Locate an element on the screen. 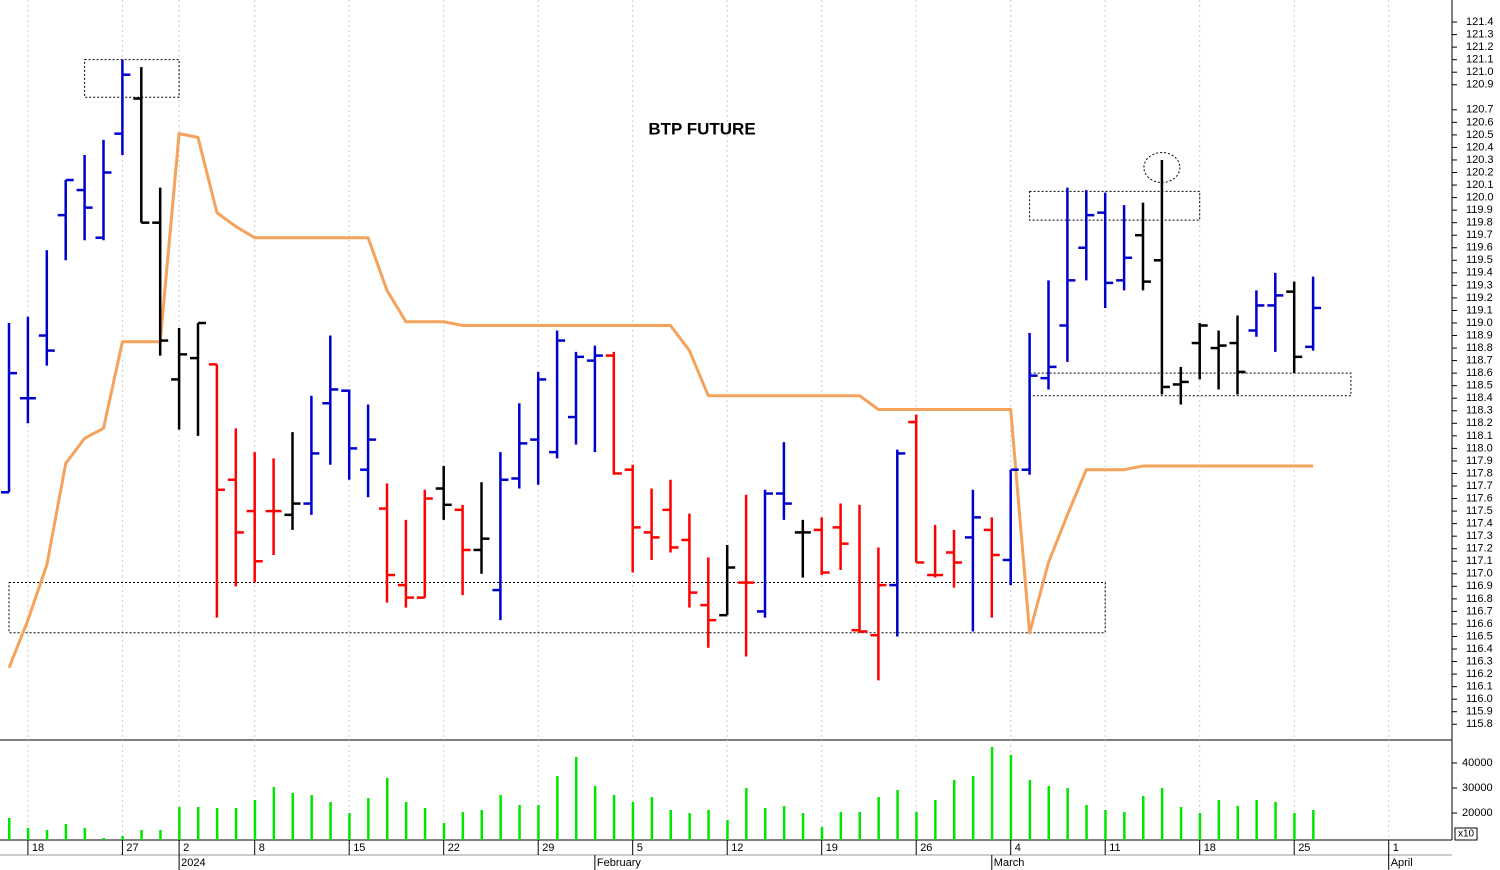 Image resolution: width=1500 pixels, height=870 pixels. x-tick-label: 15 is located at coordinates (359, 848).